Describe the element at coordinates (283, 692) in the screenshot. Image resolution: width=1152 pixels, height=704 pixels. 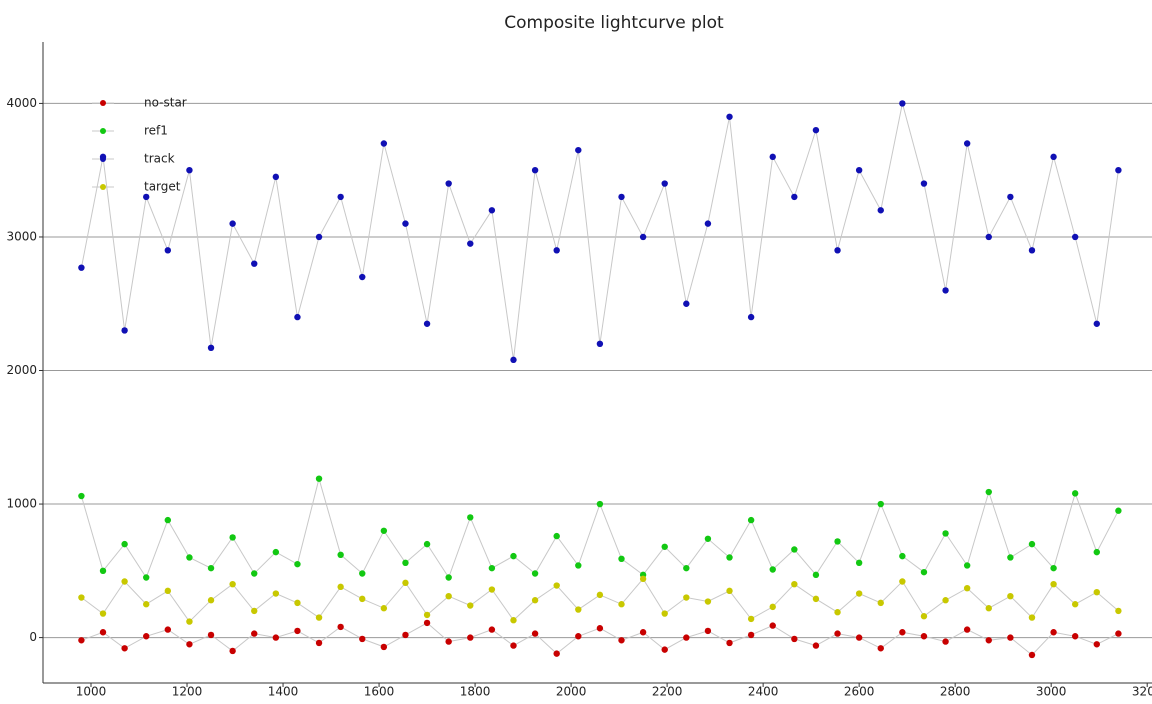
I see `x-tick-label: 1400` at that location.